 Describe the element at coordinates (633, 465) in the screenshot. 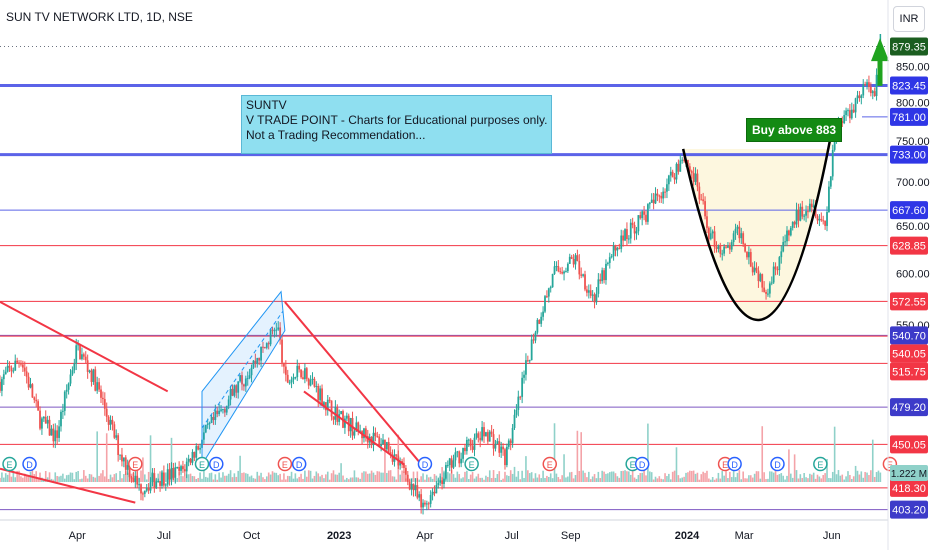

I see `event-letter: E` at that location.